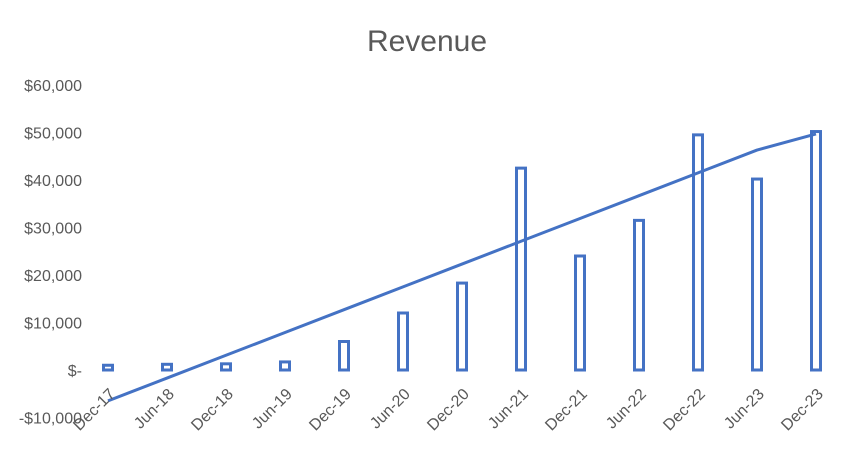 The height and width of the screenshot is (450, 855). I want to click on x-tick-label: Jun-21, so click(508, 409).